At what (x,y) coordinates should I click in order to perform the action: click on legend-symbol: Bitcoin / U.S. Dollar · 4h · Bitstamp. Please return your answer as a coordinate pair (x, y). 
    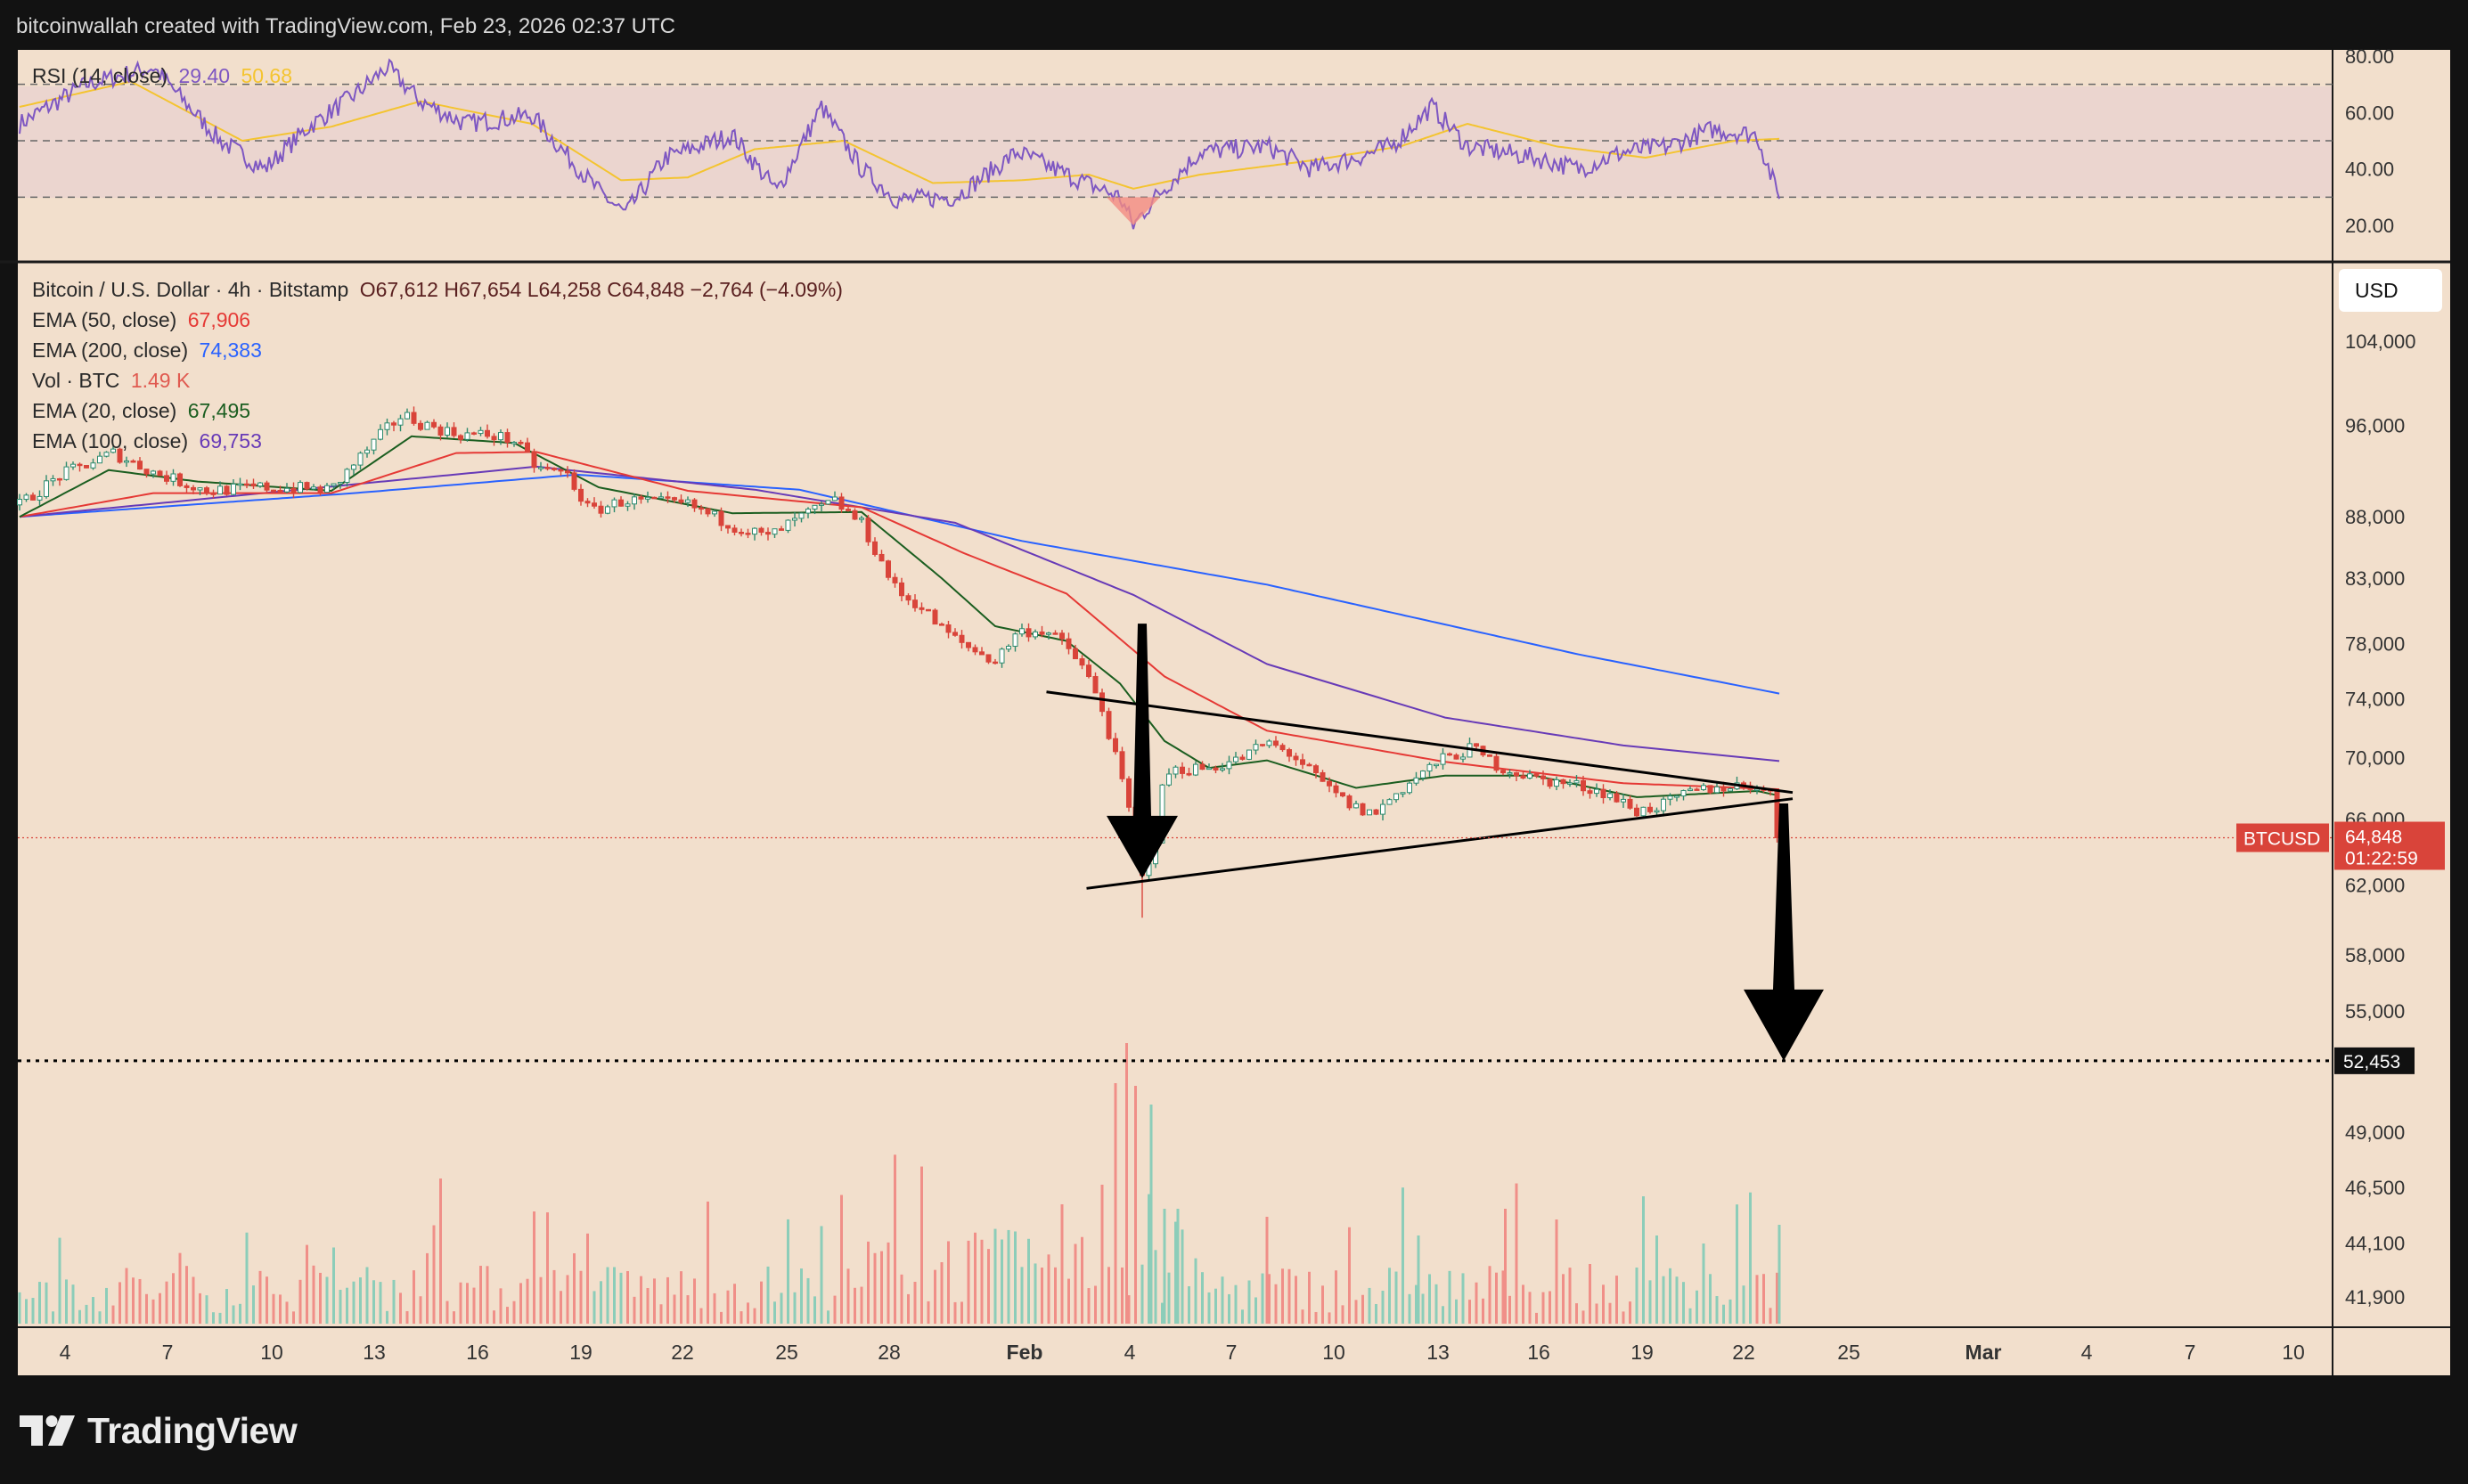
    Looking at the image, I should click on (190, 290).